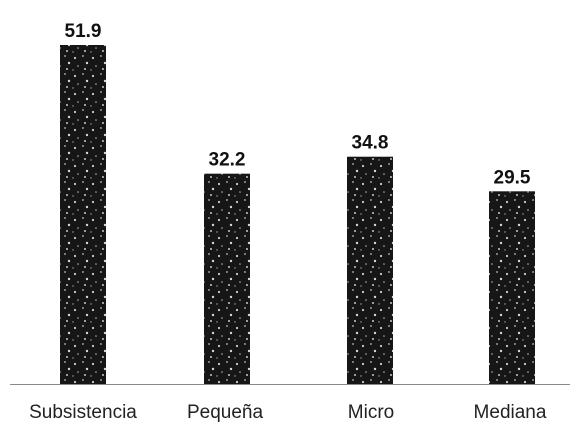 The height and width of the screenshot is (426, 574). I want to click on bar-mediana, so click(512, 287).